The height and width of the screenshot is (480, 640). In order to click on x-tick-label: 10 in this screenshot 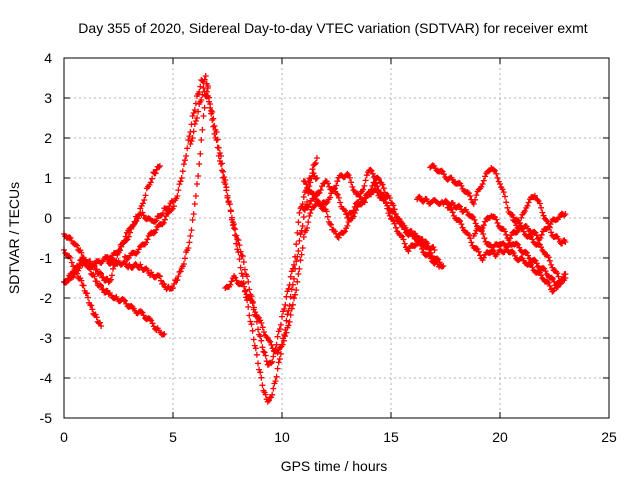, I will do `click(282, 437)`.